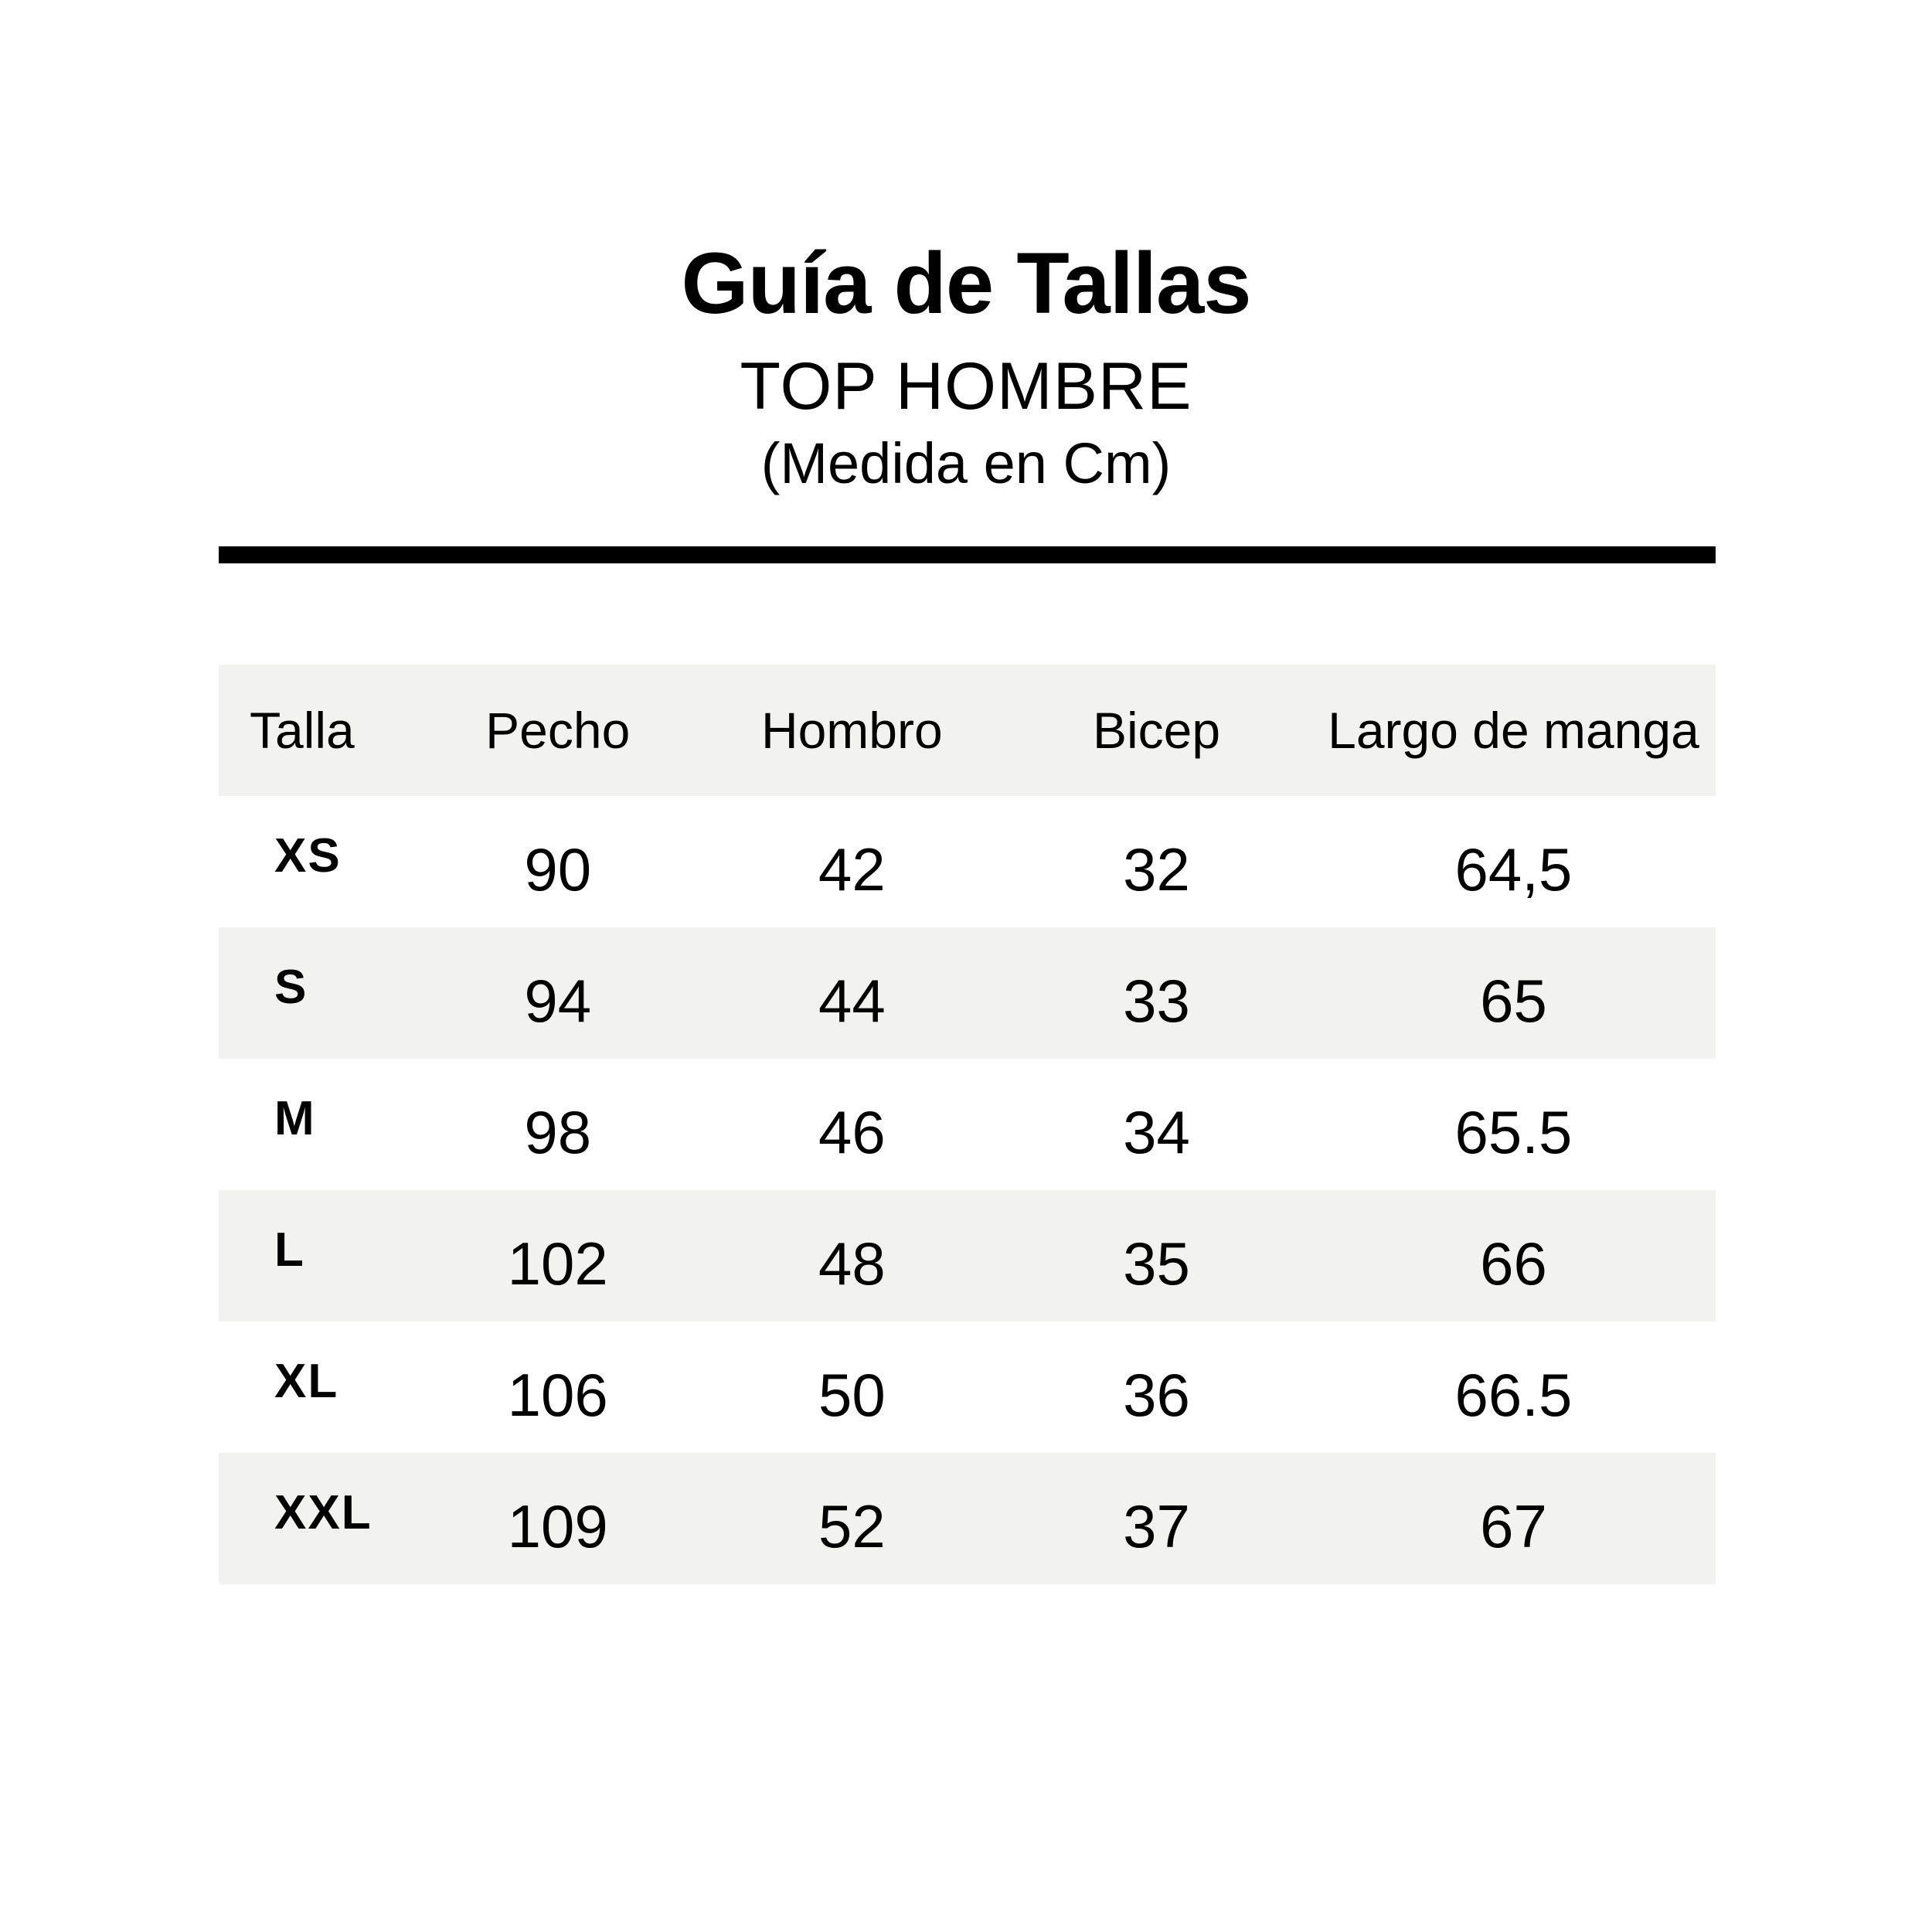 The width and height of the screenshot is (1932, 1932). What do you see at coordinates (1513, 869) in the screenshot?
I see `largo-value: 64,5` at bounding box center [1513, 869].